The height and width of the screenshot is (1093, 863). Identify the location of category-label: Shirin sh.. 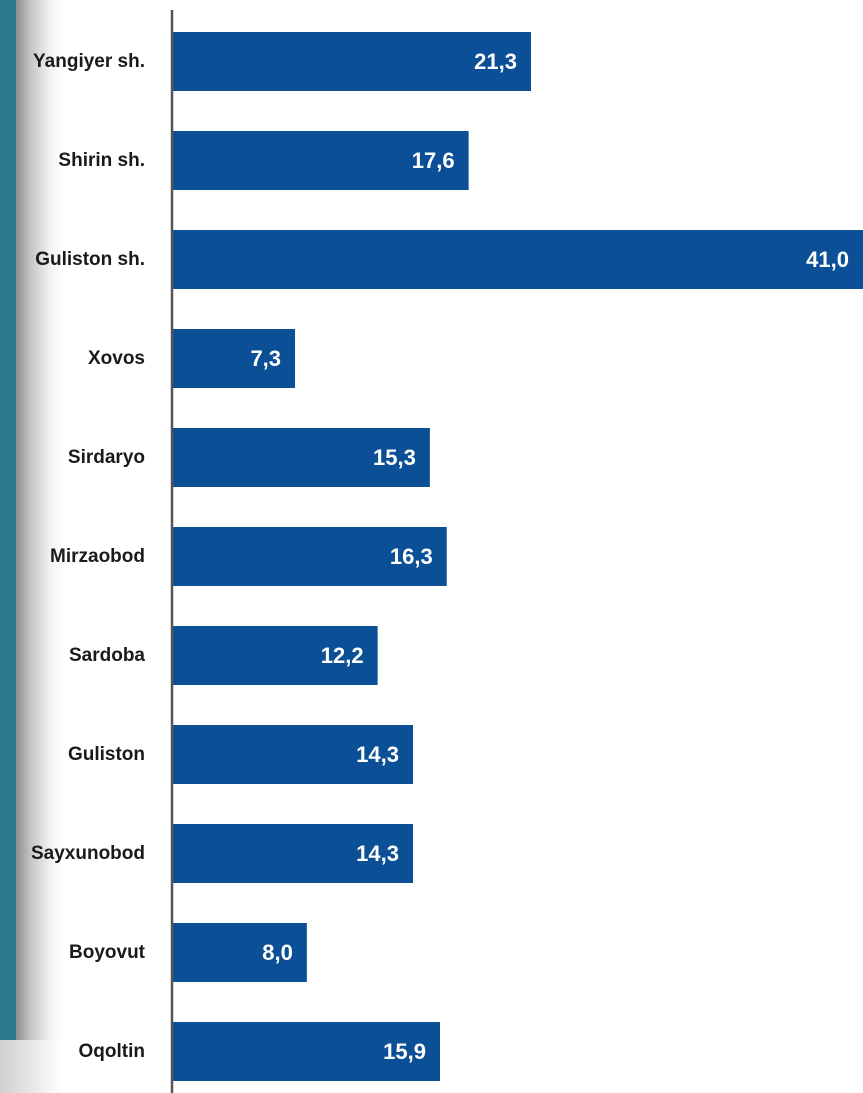
(101, 160).